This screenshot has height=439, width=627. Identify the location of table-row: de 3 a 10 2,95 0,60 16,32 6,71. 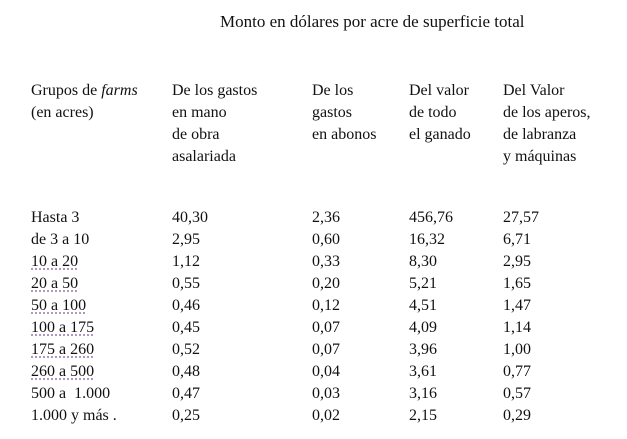
(313, 240).